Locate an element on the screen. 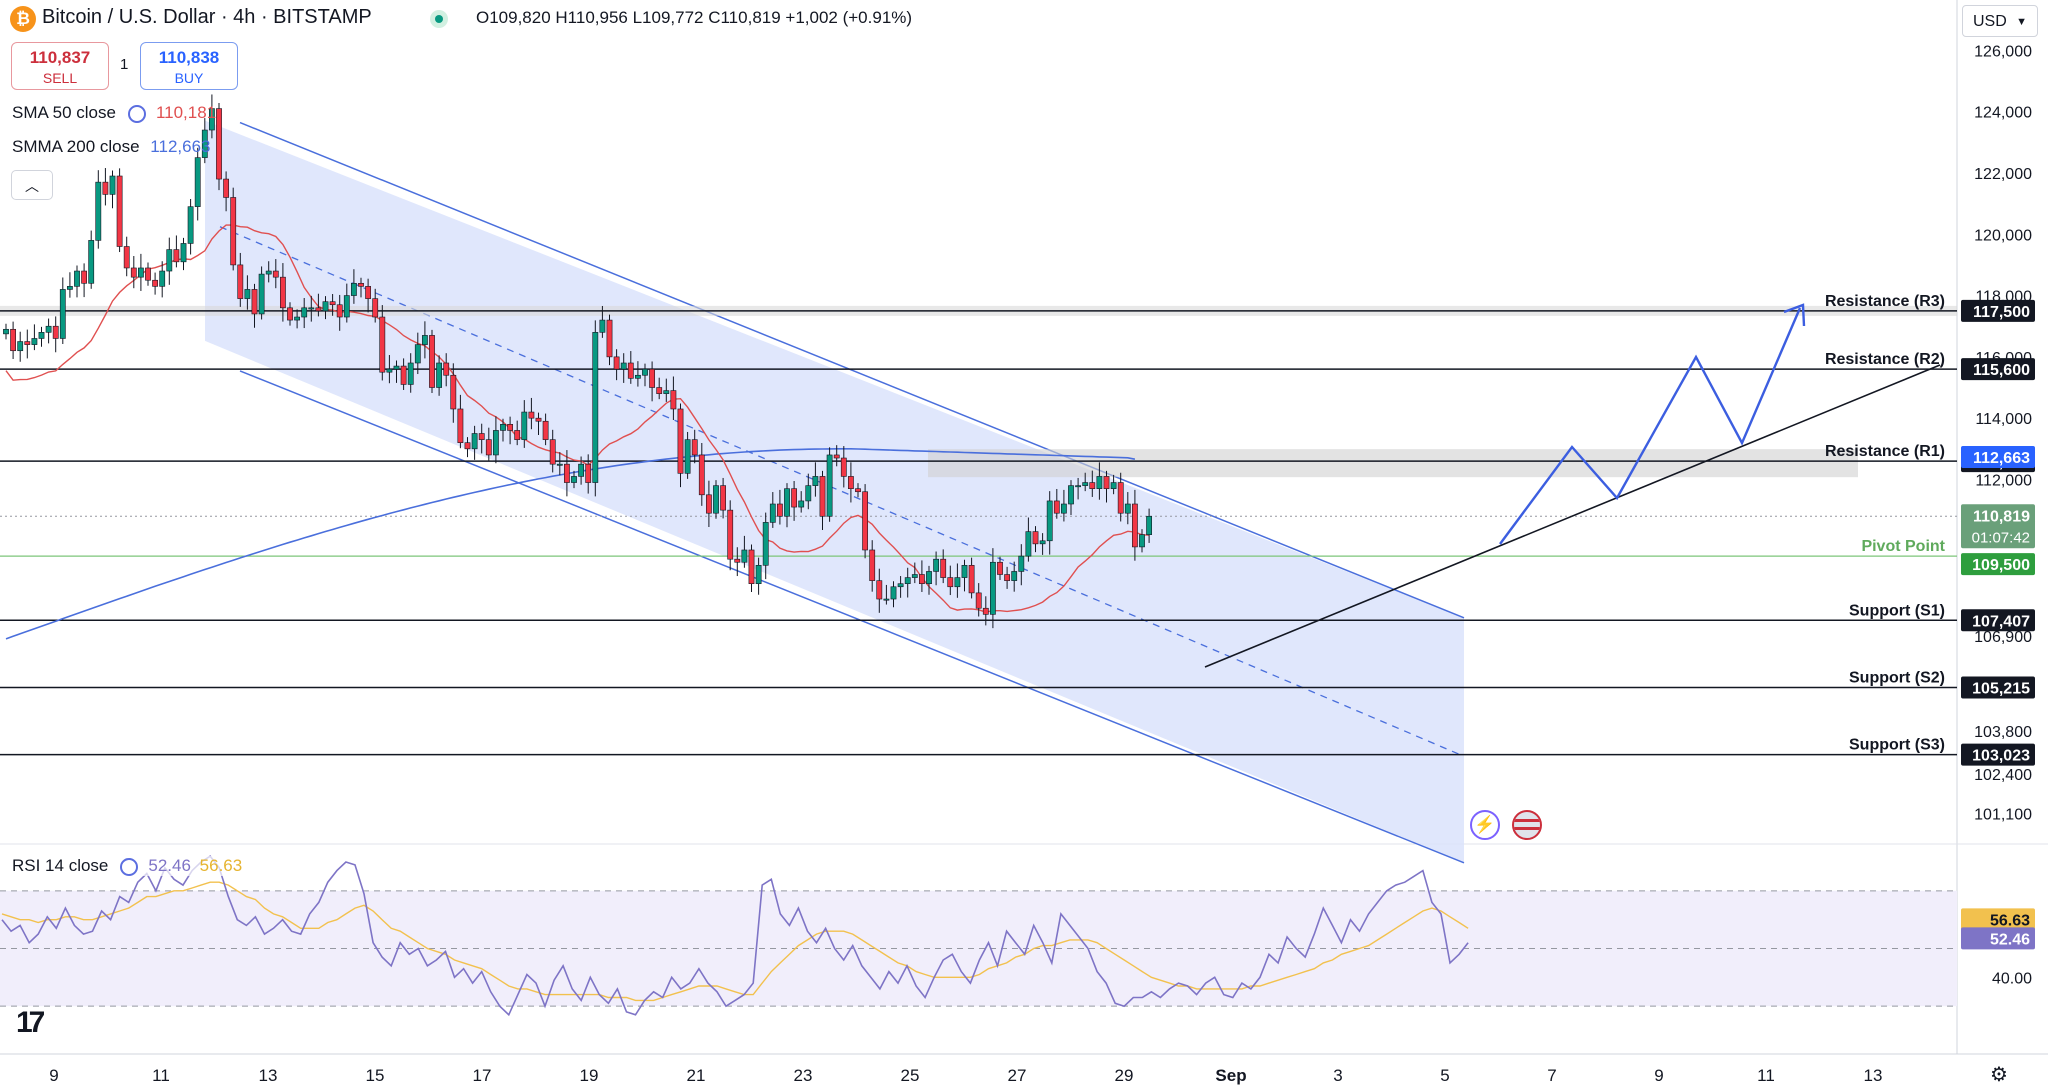 This screenshot has width=2048, height=1088. price-tick-label: 101,100 is located at coordinates (2003, 815).